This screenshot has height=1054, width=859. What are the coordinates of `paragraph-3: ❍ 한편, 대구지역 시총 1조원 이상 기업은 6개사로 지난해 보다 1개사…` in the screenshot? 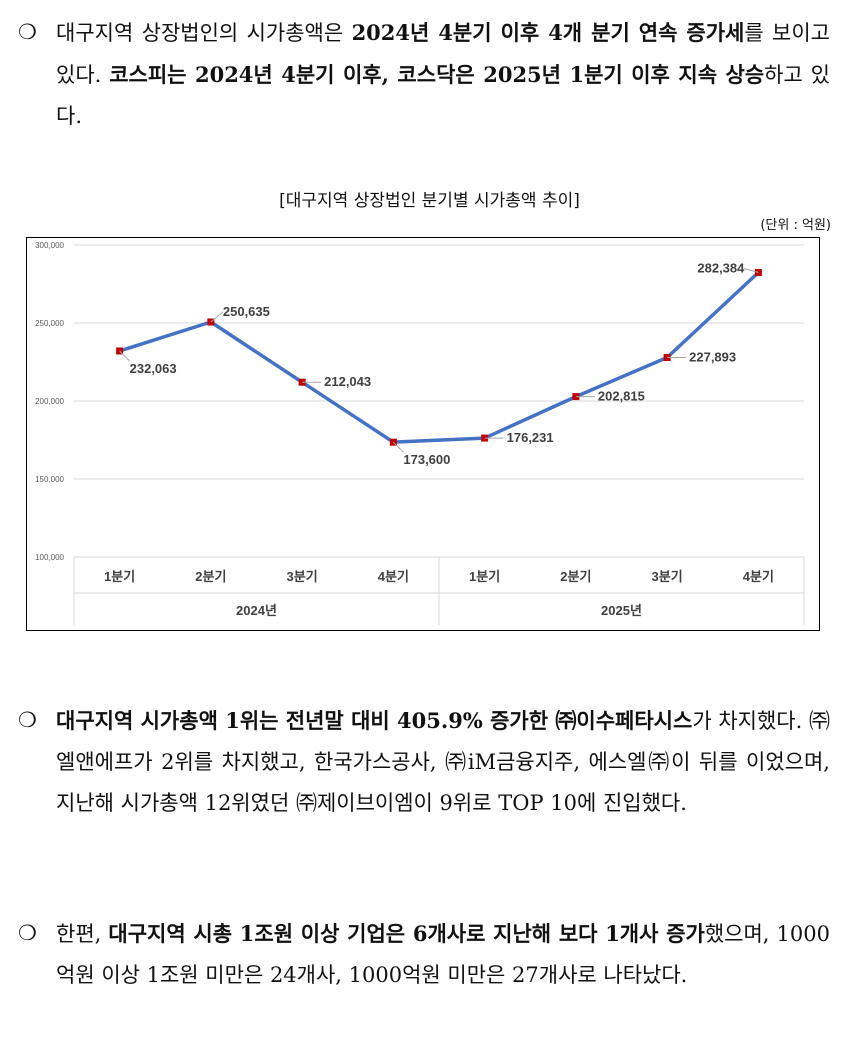 It's located at (424, 954).